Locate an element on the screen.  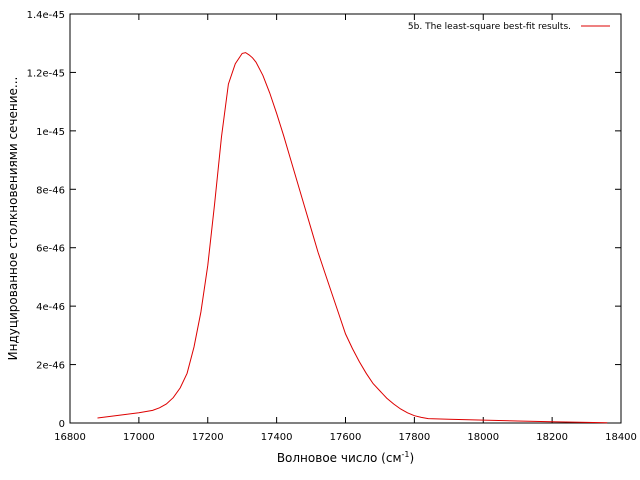
x-tick-label: 17400 is located at coordinates (277, 437).